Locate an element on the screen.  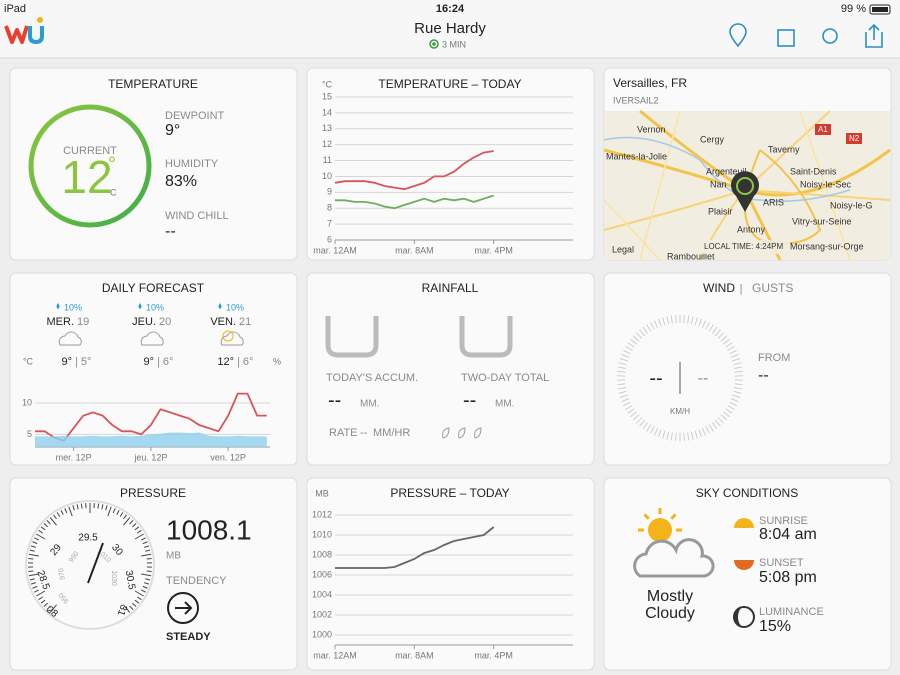
battery-level is located at coordinates (880, 9).